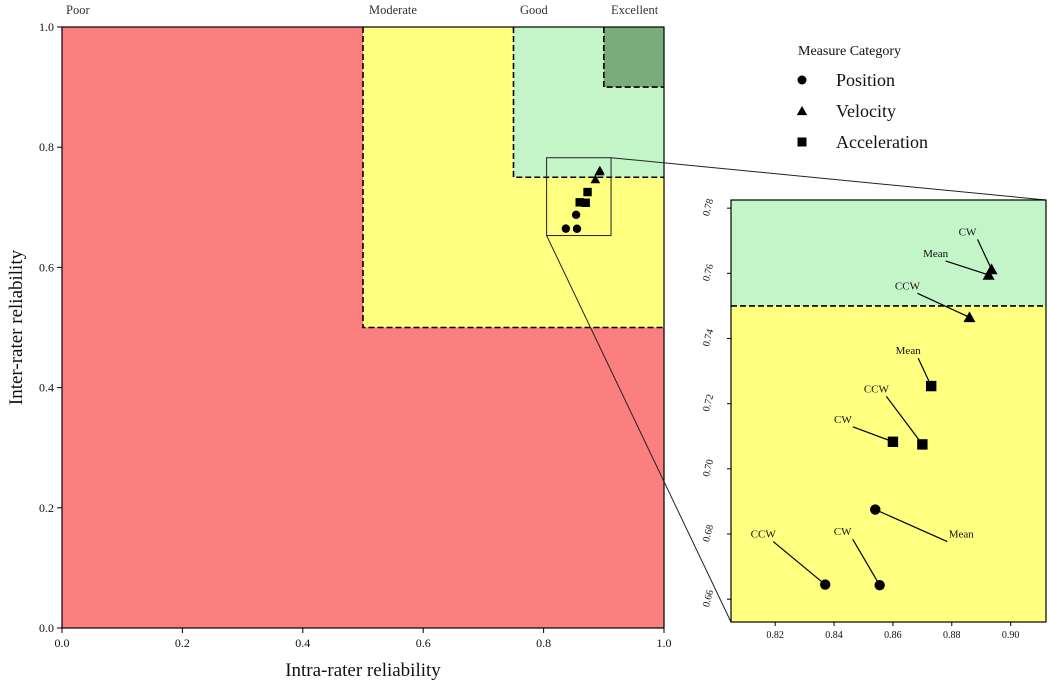 The width and height of the screenshot is (1050, 683). Describe the element at coordinates (534, 10) in the screenshot. I see `zone-label-good: Good` at that location.